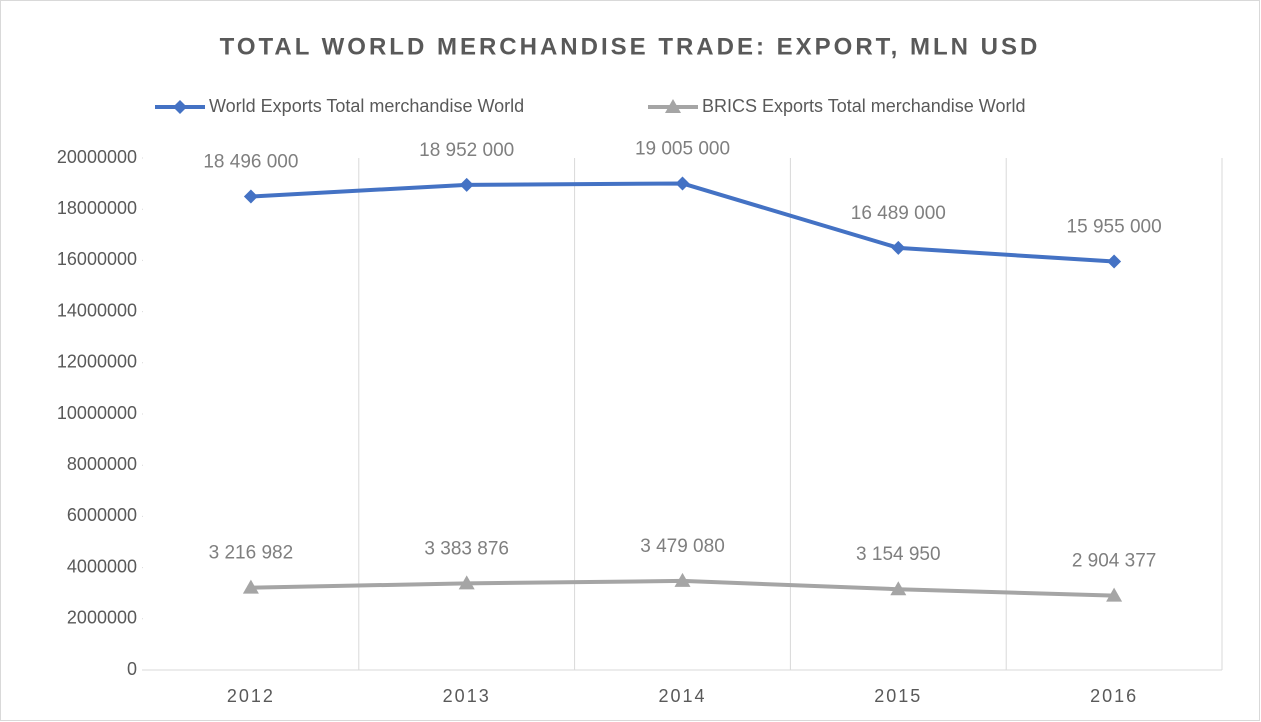  What do you see at coordinates (466, 150) in the screenshot?
I see `data-label: 18 952 000` at bounding box center [466, 150].